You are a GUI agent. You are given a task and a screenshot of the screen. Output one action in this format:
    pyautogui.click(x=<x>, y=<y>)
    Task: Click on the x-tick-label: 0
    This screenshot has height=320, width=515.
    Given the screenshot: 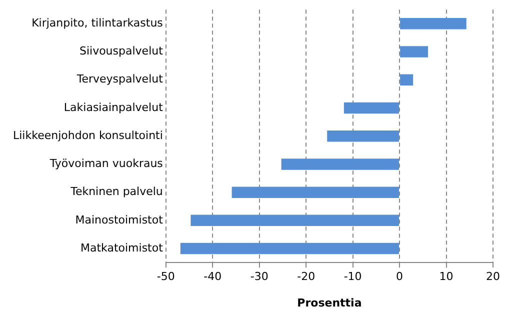 What is the action you would take?
    pyautogui.click(x=400, y=277)
    